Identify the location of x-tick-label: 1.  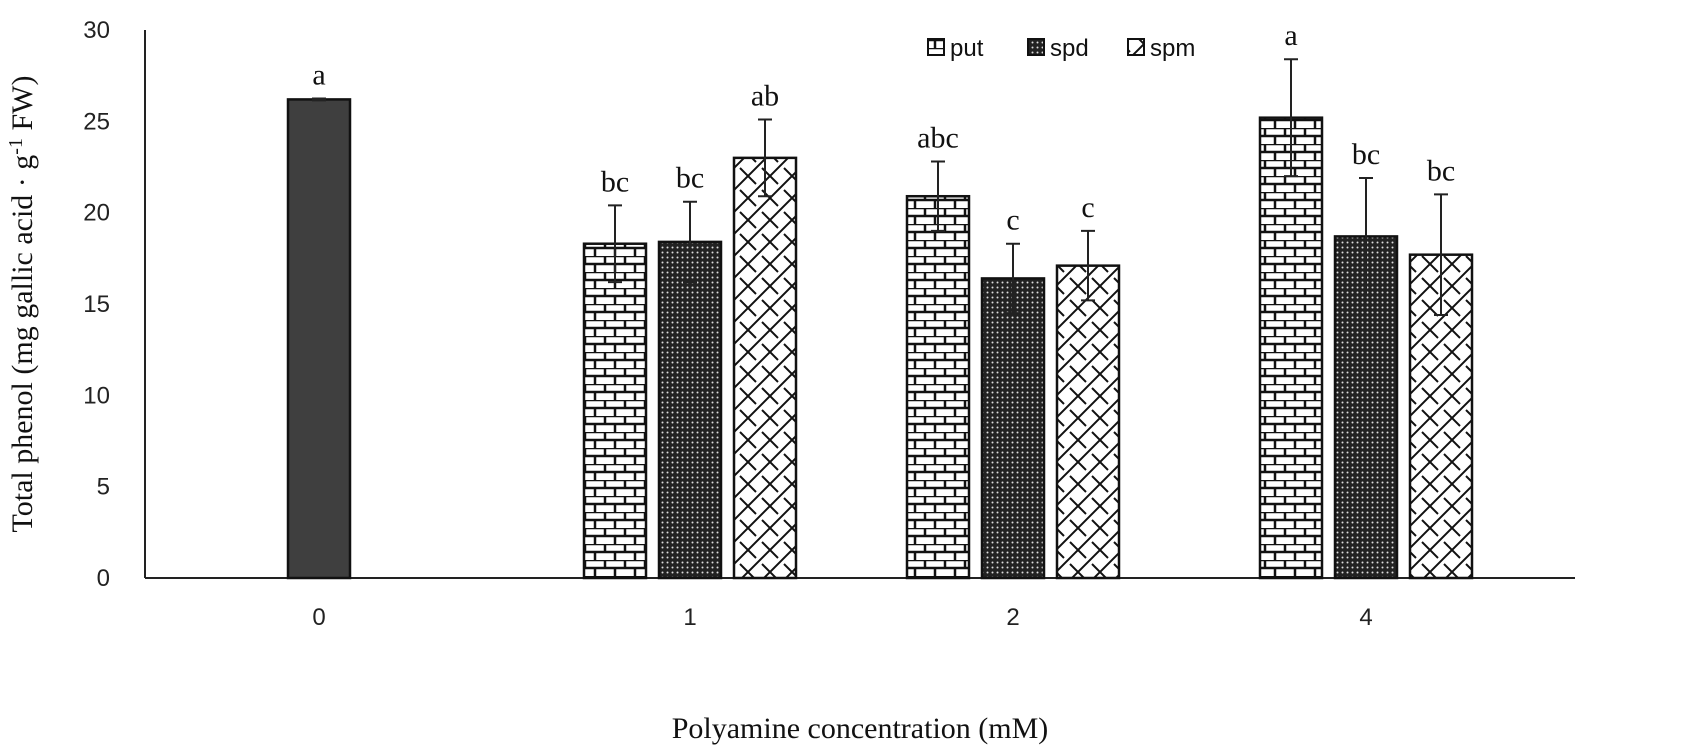
(689, 617).